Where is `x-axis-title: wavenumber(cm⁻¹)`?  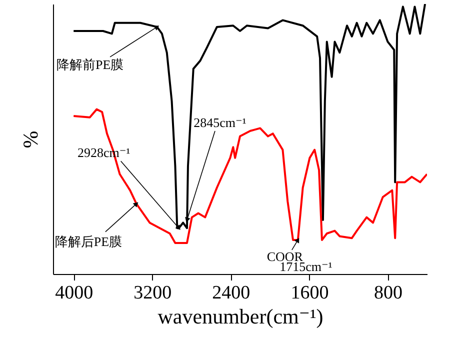
x-axis-title: wavenumber(cm⁻¹) is located at coordinates (241, 316).